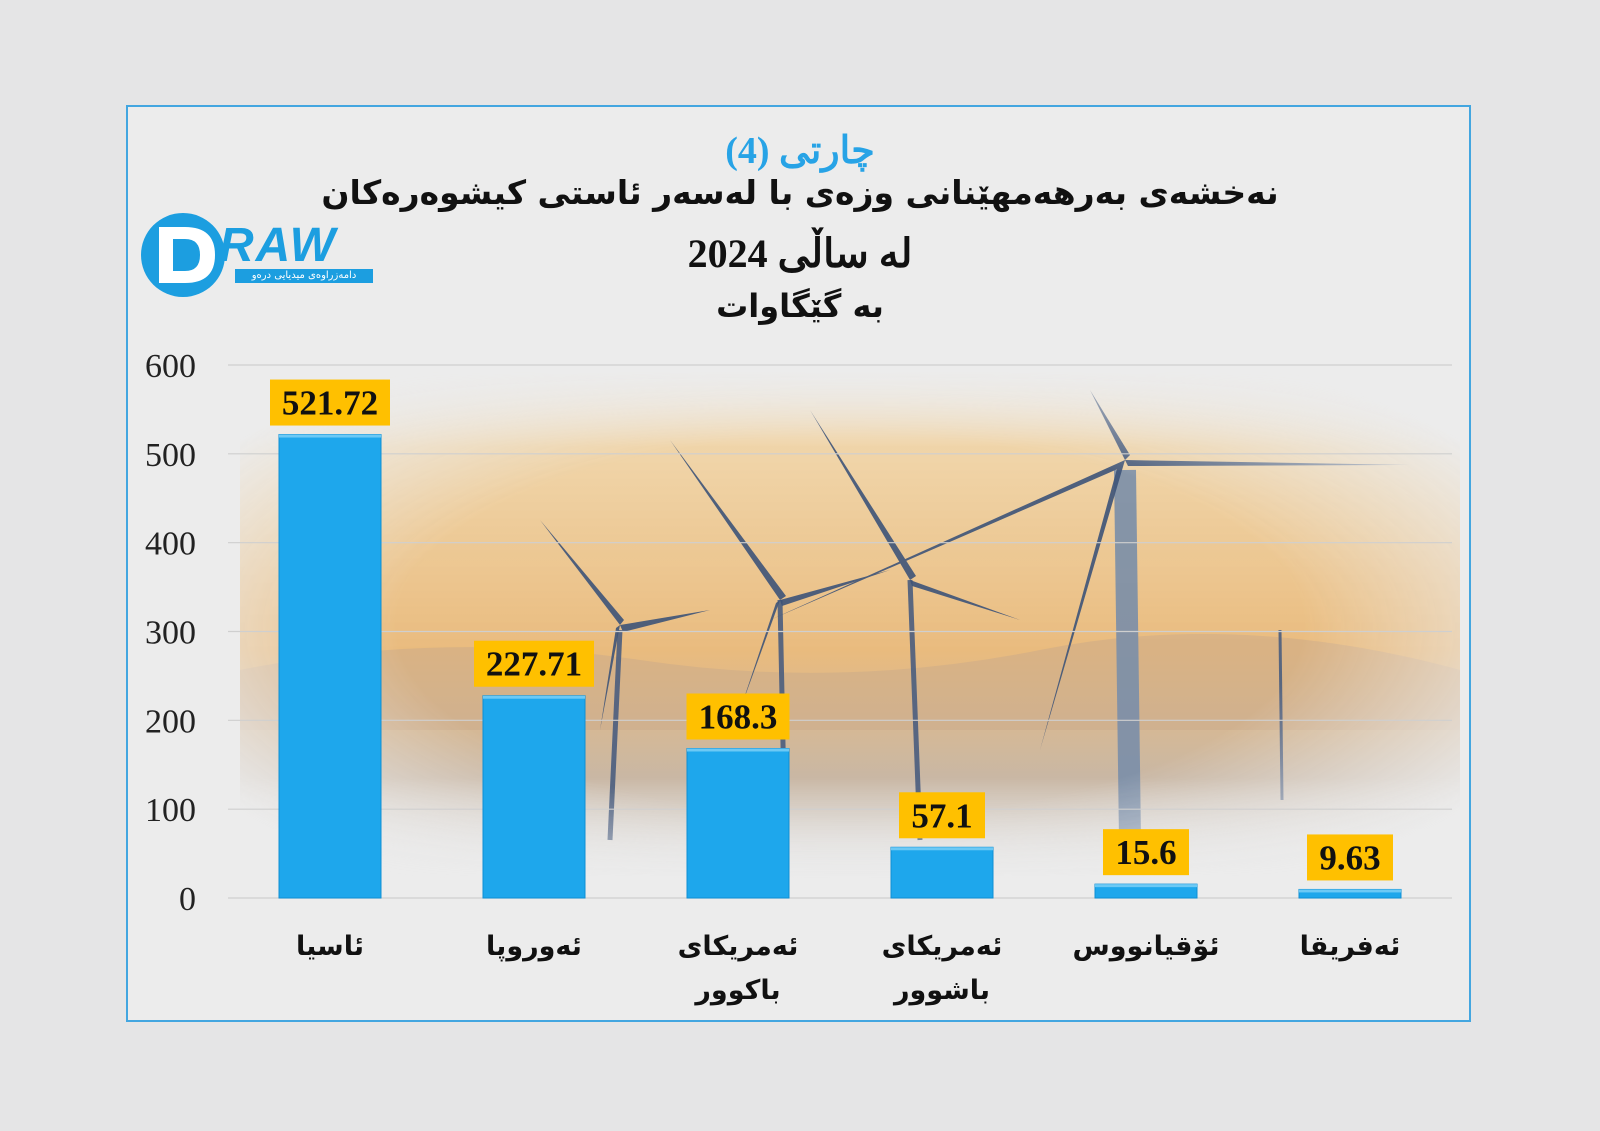 This screenshot has width=1600, height=1131. Describe the element at coordinates (170, 366) in the screenshot. I see `y-tick-label: 600` at that location.